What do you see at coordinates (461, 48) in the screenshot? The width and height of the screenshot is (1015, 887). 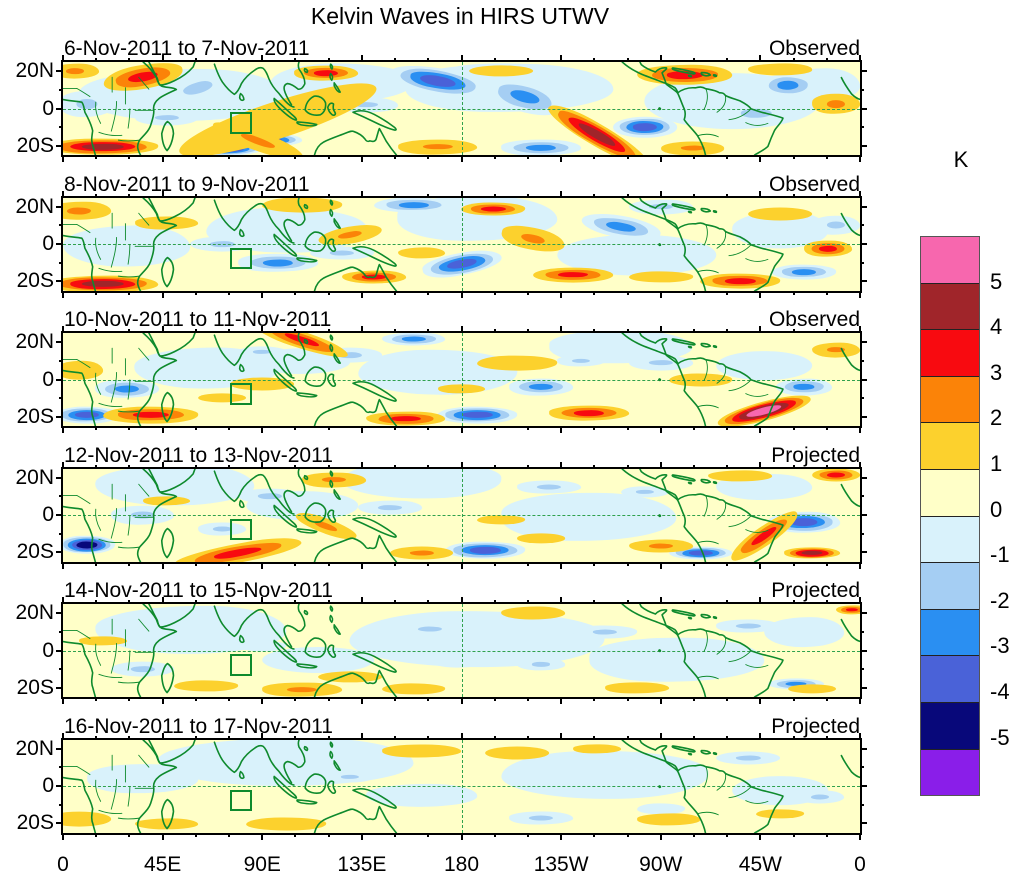 I see `panel-header: 6-Nov-2011 to 7-Nov-2011 Observed` at bounding box center [461, 48].